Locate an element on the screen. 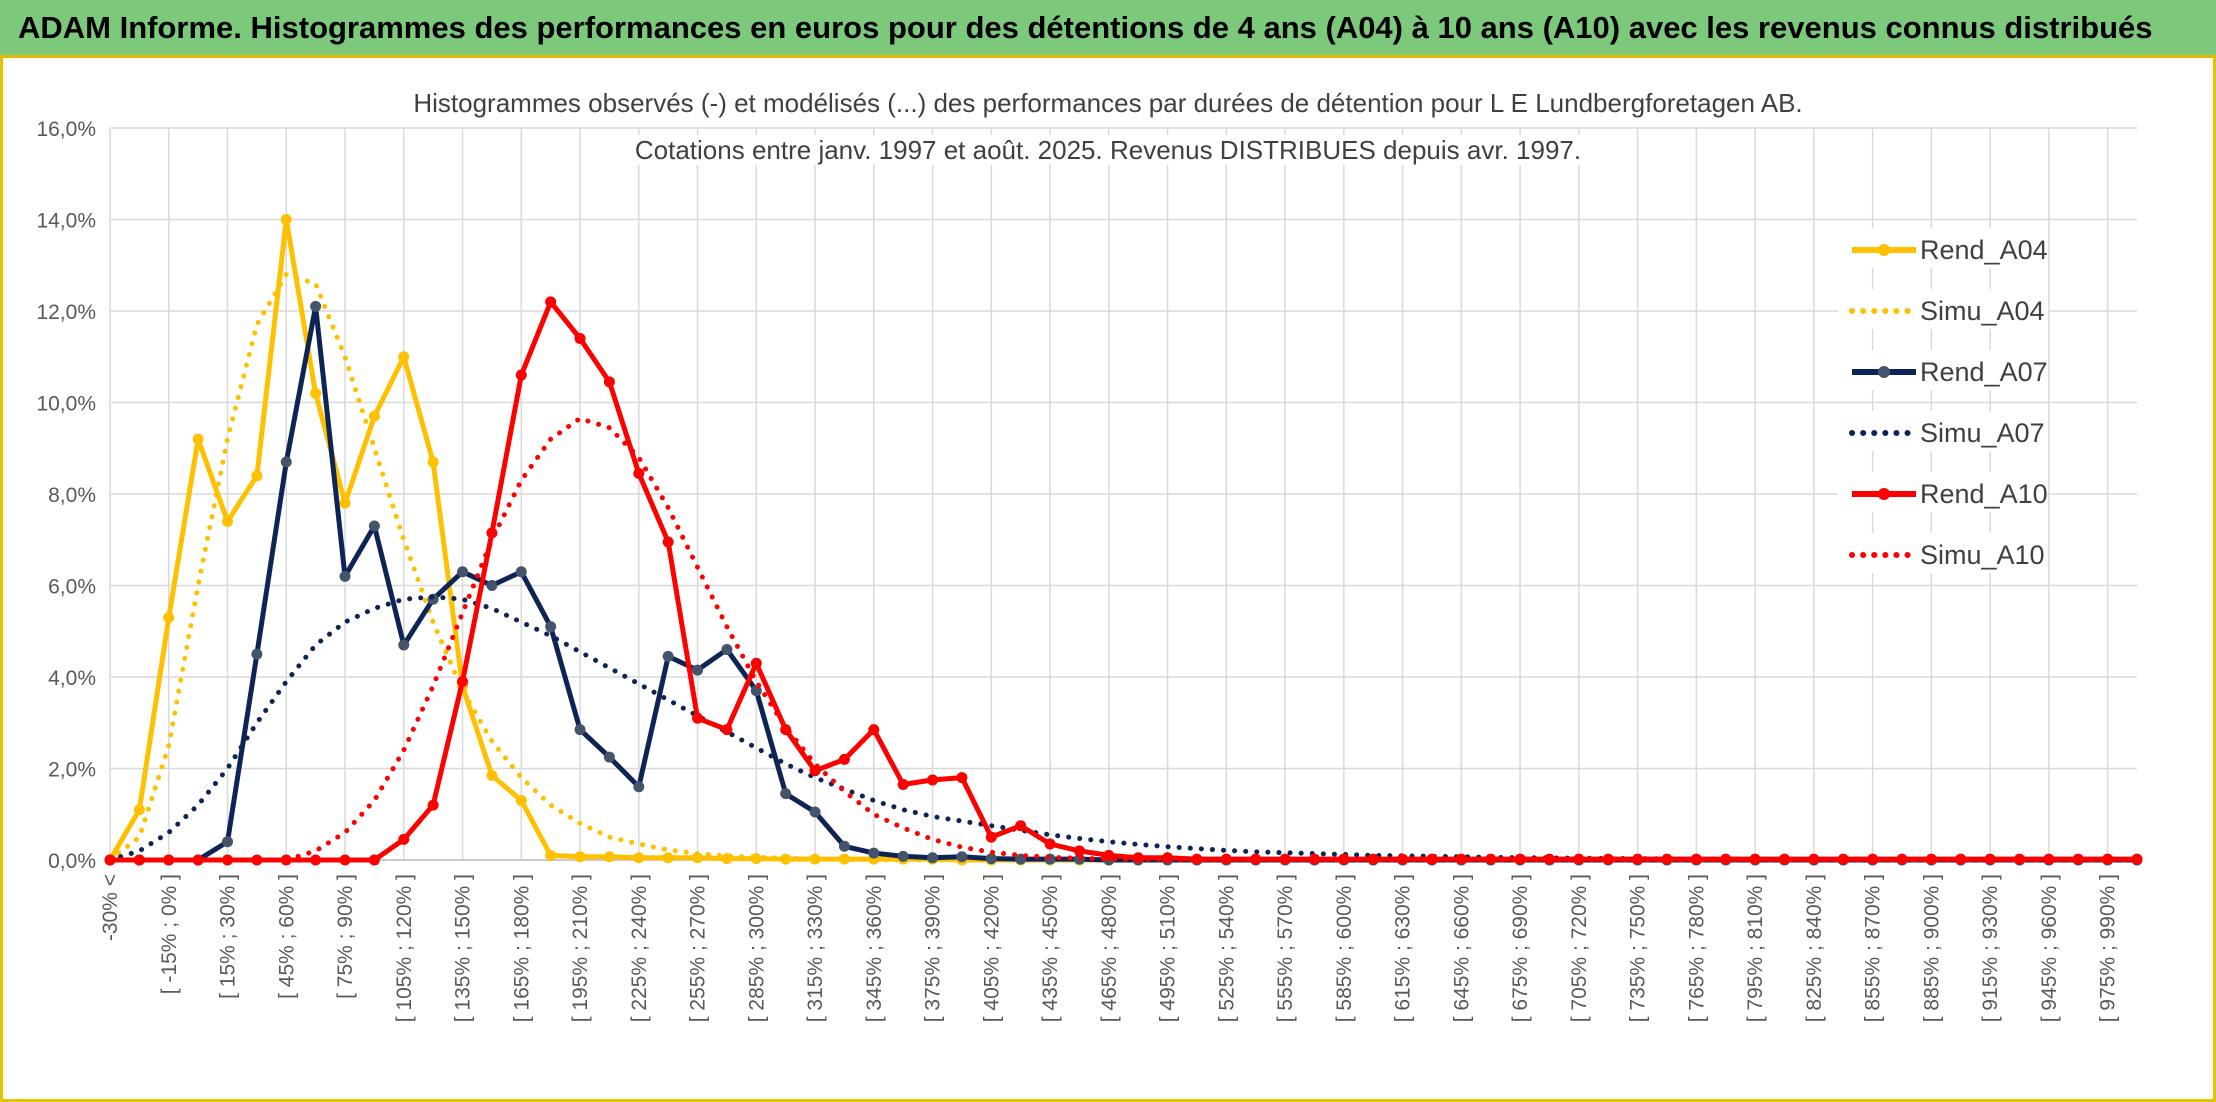  y-tick-label: 10,0% is located at coordinates (66, 404).